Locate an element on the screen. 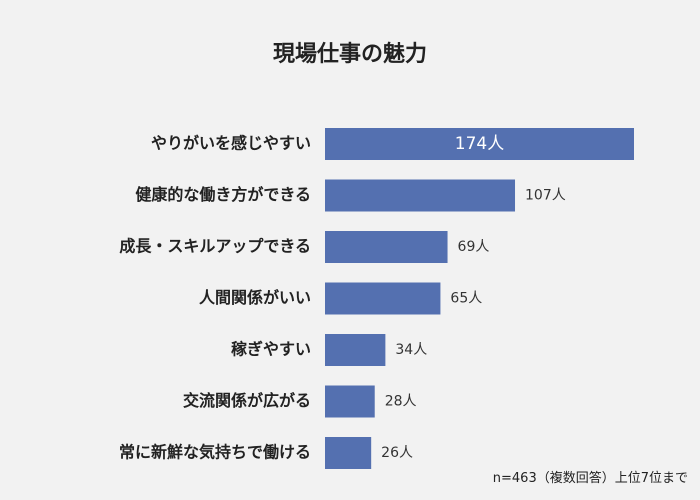 This screenshot has width=700, height=500. chart-footnote: n=463（複数回答）上位7位まで is located at coordinates (590, 478).